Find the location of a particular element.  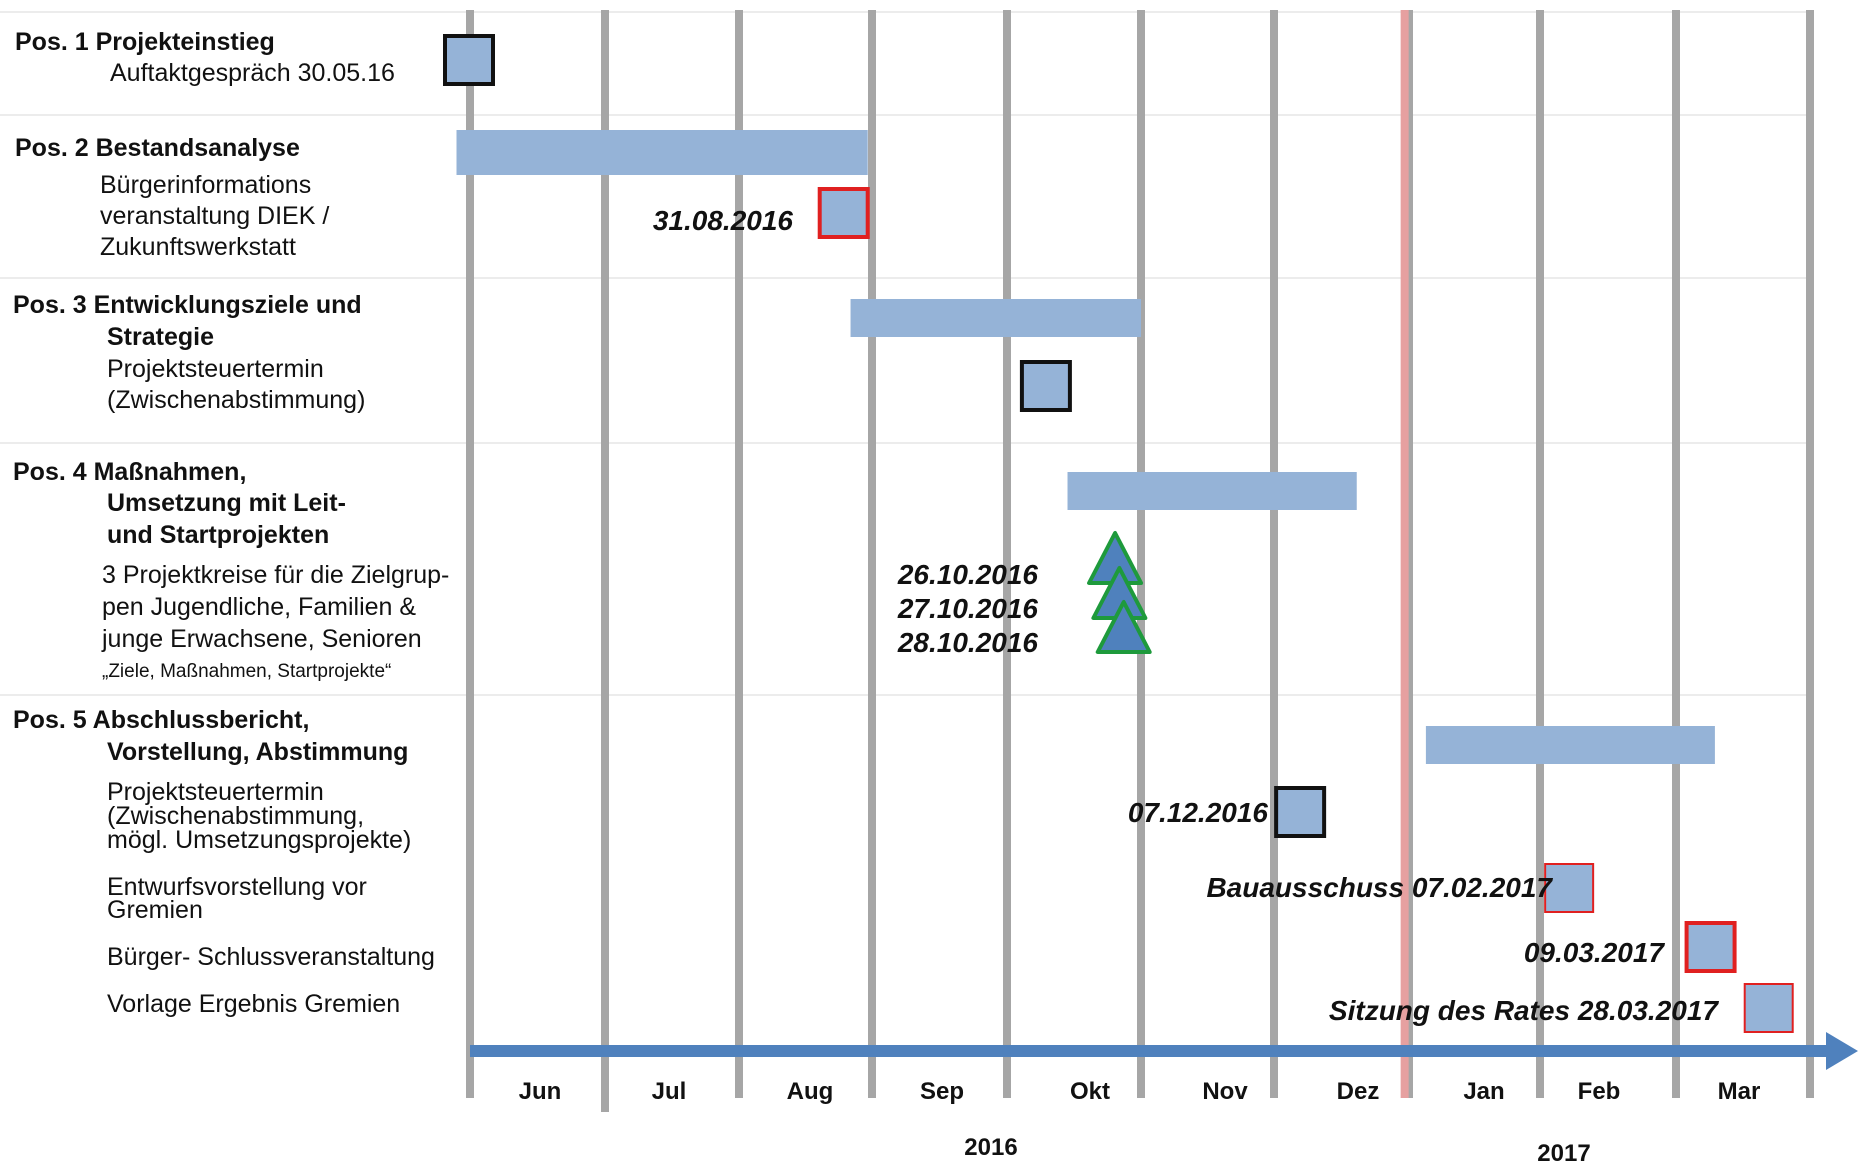

date-label-26-10-2016: 26.10.2016 is located at coordinates (967, 574).